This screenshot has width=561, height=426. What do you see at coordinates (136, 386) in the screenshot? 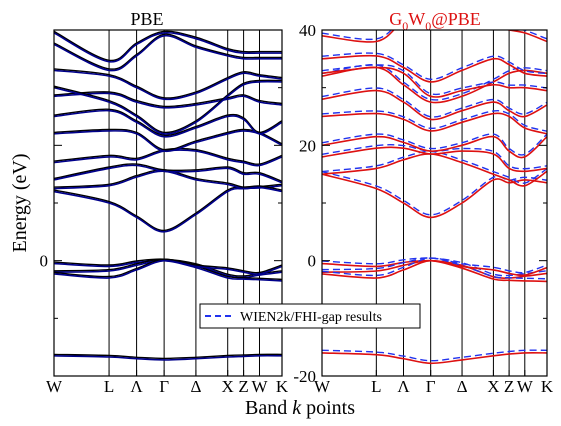
I see `pbe-x-tick-label: Λ` at bounding box center [136, 386].